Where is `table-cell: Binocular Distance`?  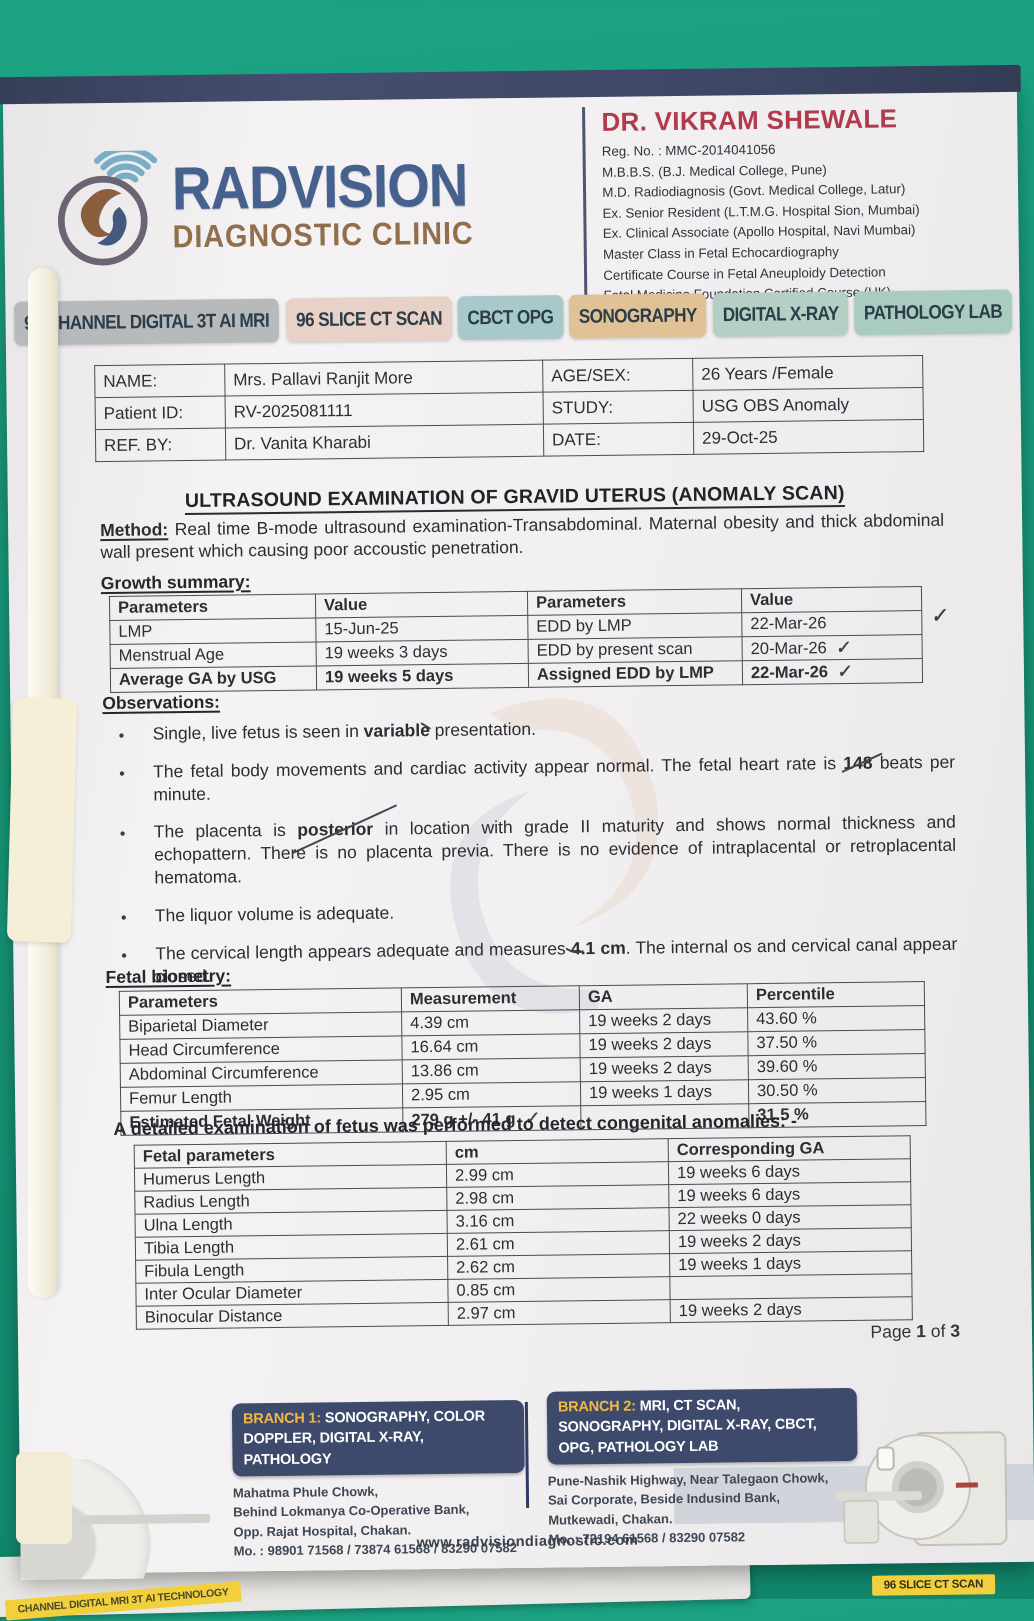 table-cell: Binocular Distance is located at coordinates (292, 1316).